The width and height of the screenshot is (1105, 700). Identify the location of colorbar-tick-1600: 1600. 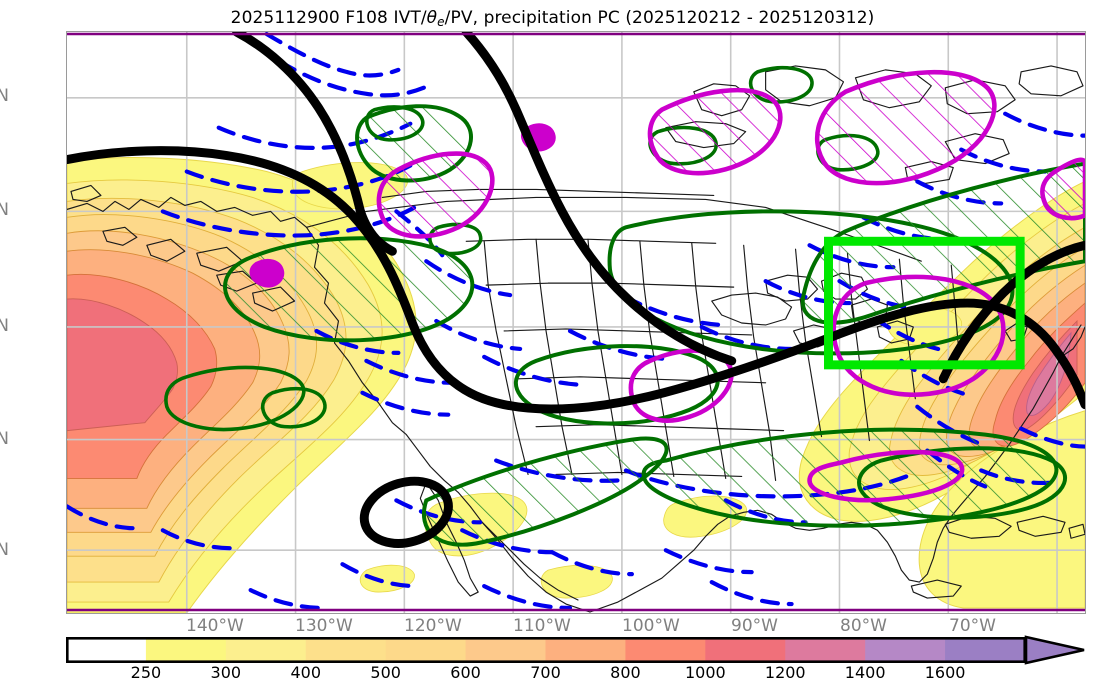
(945, 672).